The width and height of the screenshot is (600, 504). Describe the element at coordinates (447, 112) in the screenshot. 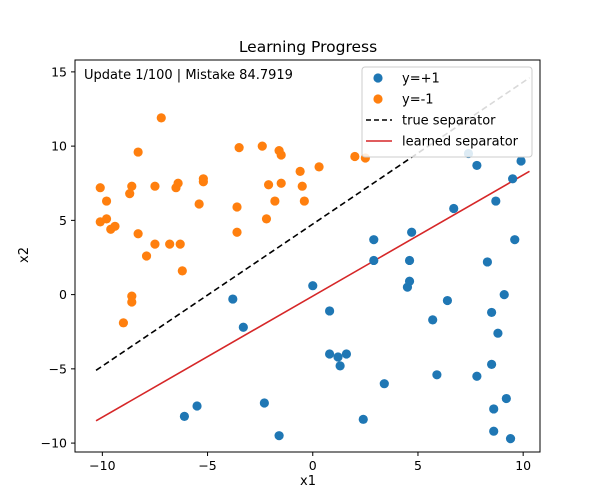

I see `legend-box` at that location.